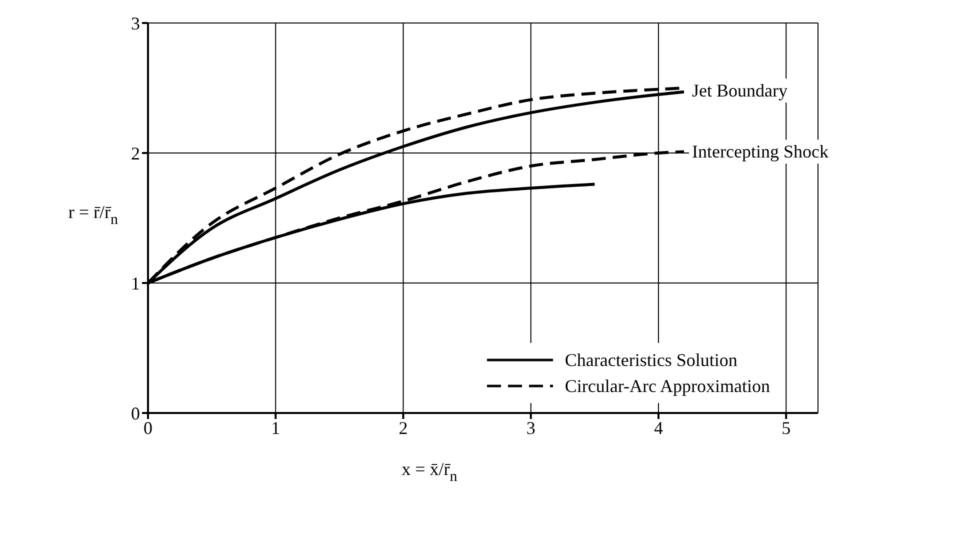 This screenshot has height=539, width=979. What do you see at coordinates (93, 215) in the screenshot?
I see `y-axis-title: r = r̄/r̄$_{n}$` at bounding box center [93, 215].